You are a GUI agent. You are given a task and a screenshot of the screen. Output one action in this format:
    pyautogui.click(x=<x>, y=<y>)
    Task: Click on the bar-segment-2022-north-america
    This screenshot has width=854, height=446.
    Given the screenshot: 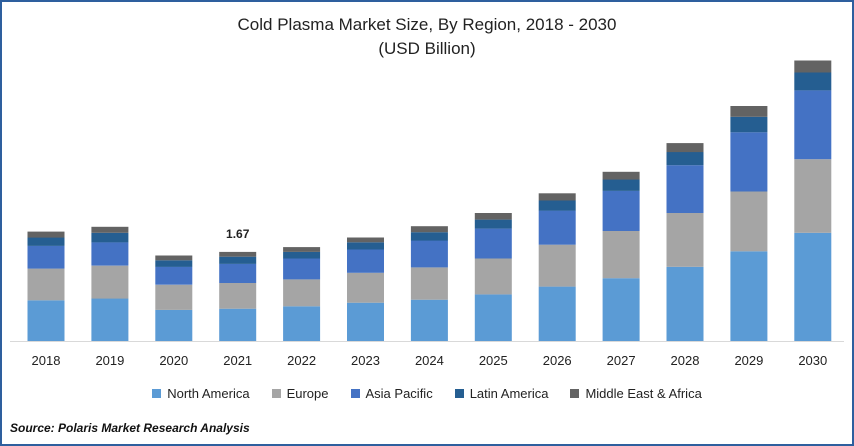 What is the action you would take?
    pyautogui.click(x=302, y=323)
    